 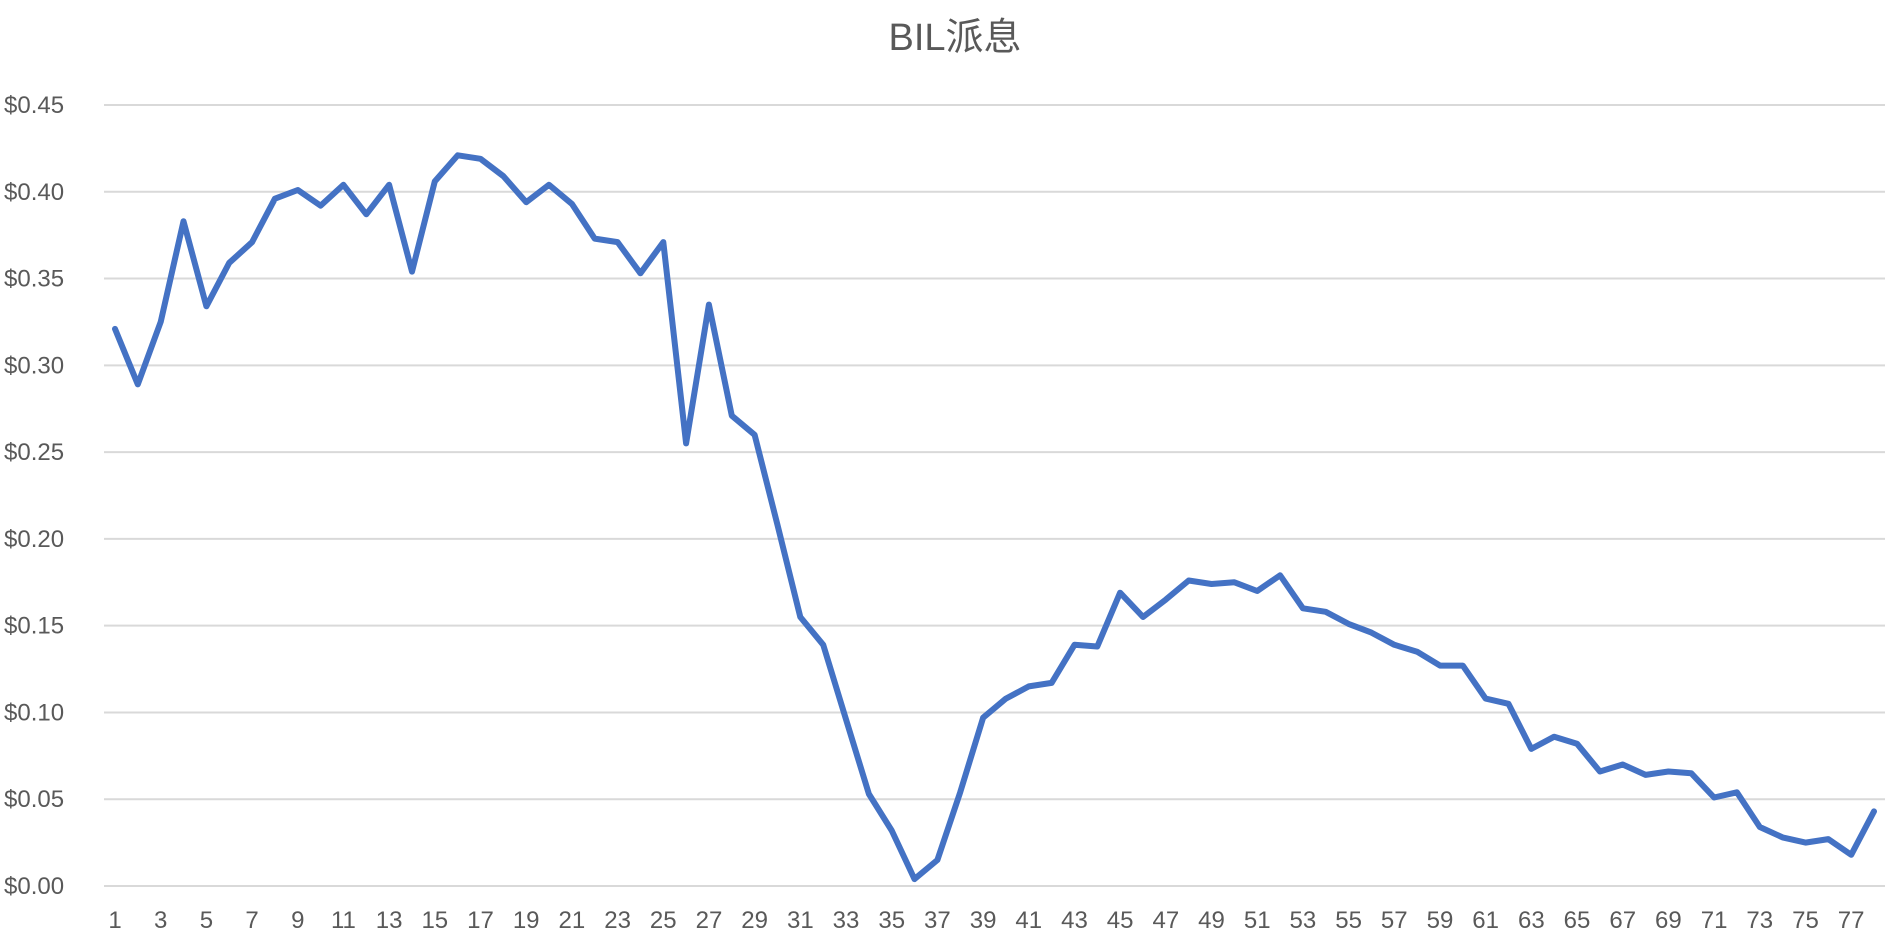 What do you see at coordinates (1531, 920) in the screenshot?
I see `x-tick-label: 63` at bounding box center [1531, 920].